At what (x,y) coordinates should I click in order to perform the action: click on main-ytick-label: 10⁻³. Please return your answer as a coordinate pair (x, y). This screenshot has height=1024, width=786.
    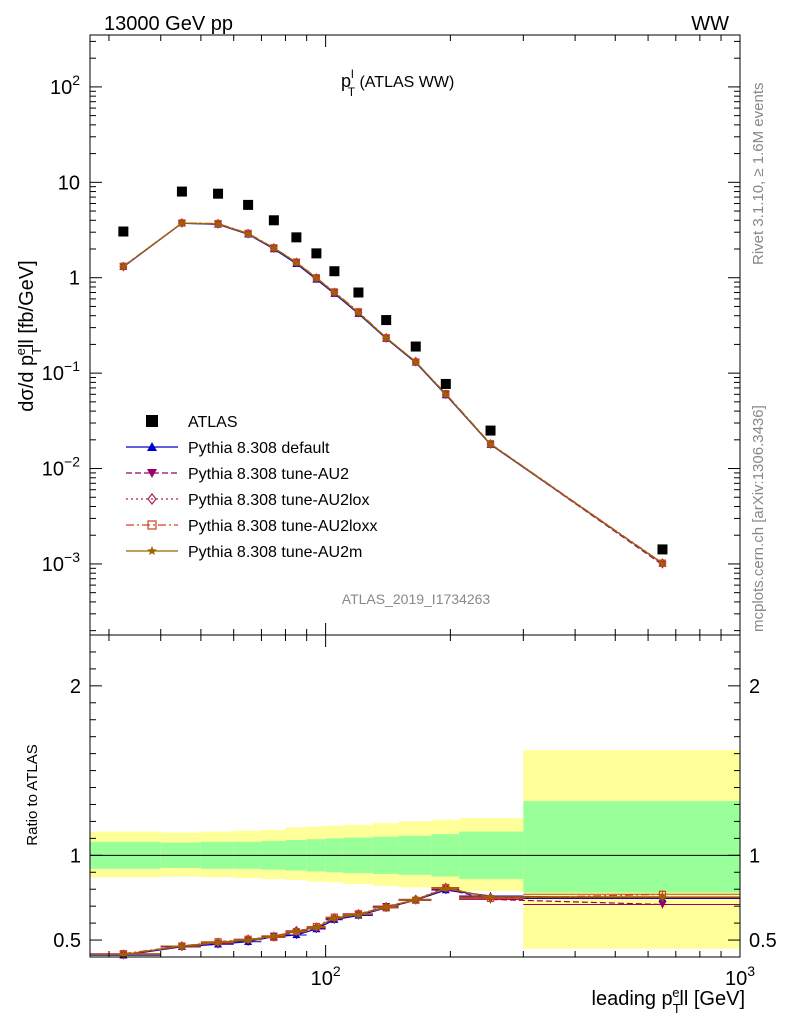
    Looking at the image, I should click on (61, 562).